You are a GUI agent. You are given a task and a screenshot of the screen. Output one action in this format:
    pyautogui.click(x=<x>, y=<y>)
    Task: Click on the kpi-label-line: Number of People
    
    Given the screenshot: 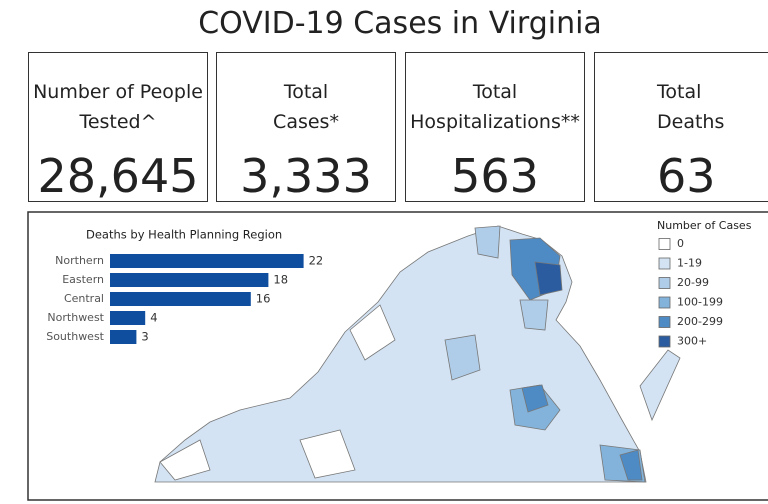 What is the action you would take?
    pyautogui.click(x=118, y=92)
    